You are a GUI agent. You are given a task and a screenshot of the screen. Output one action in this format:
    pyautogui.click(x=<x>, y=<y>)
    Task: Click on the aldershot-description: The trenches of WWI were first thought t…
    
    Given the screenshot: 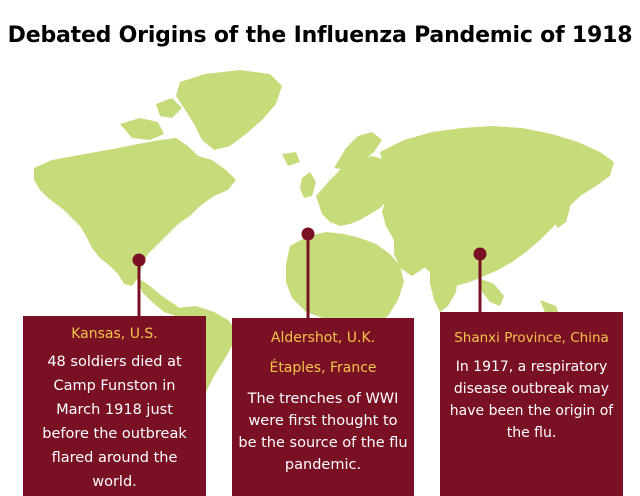 What is the action you would take?
    pyautogui.click(x=323, y=432)
    